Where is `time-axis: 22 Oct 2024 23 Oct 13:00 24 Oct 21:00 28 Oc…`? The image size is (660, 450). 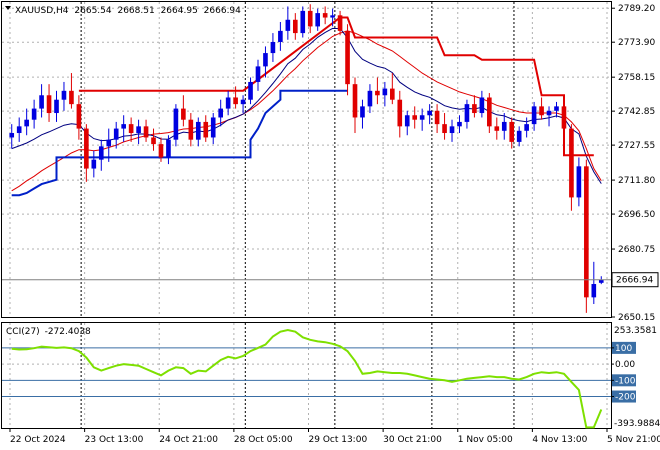 time-axis: 22 Oct 2024 23 Oct 13:00 24 Oct 21:00 28 Oc… is located at coordinates (334, 436).